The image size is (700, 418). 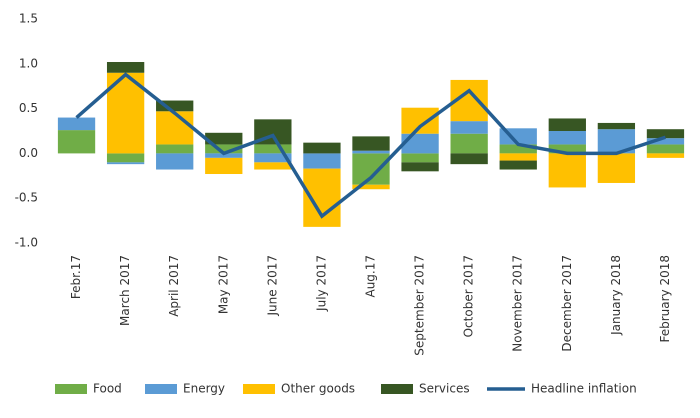 What do you see at coordinates (125, 290) in the screenshot?
I see `x-tick-label: March 2017` at bounding box center [125, 290].